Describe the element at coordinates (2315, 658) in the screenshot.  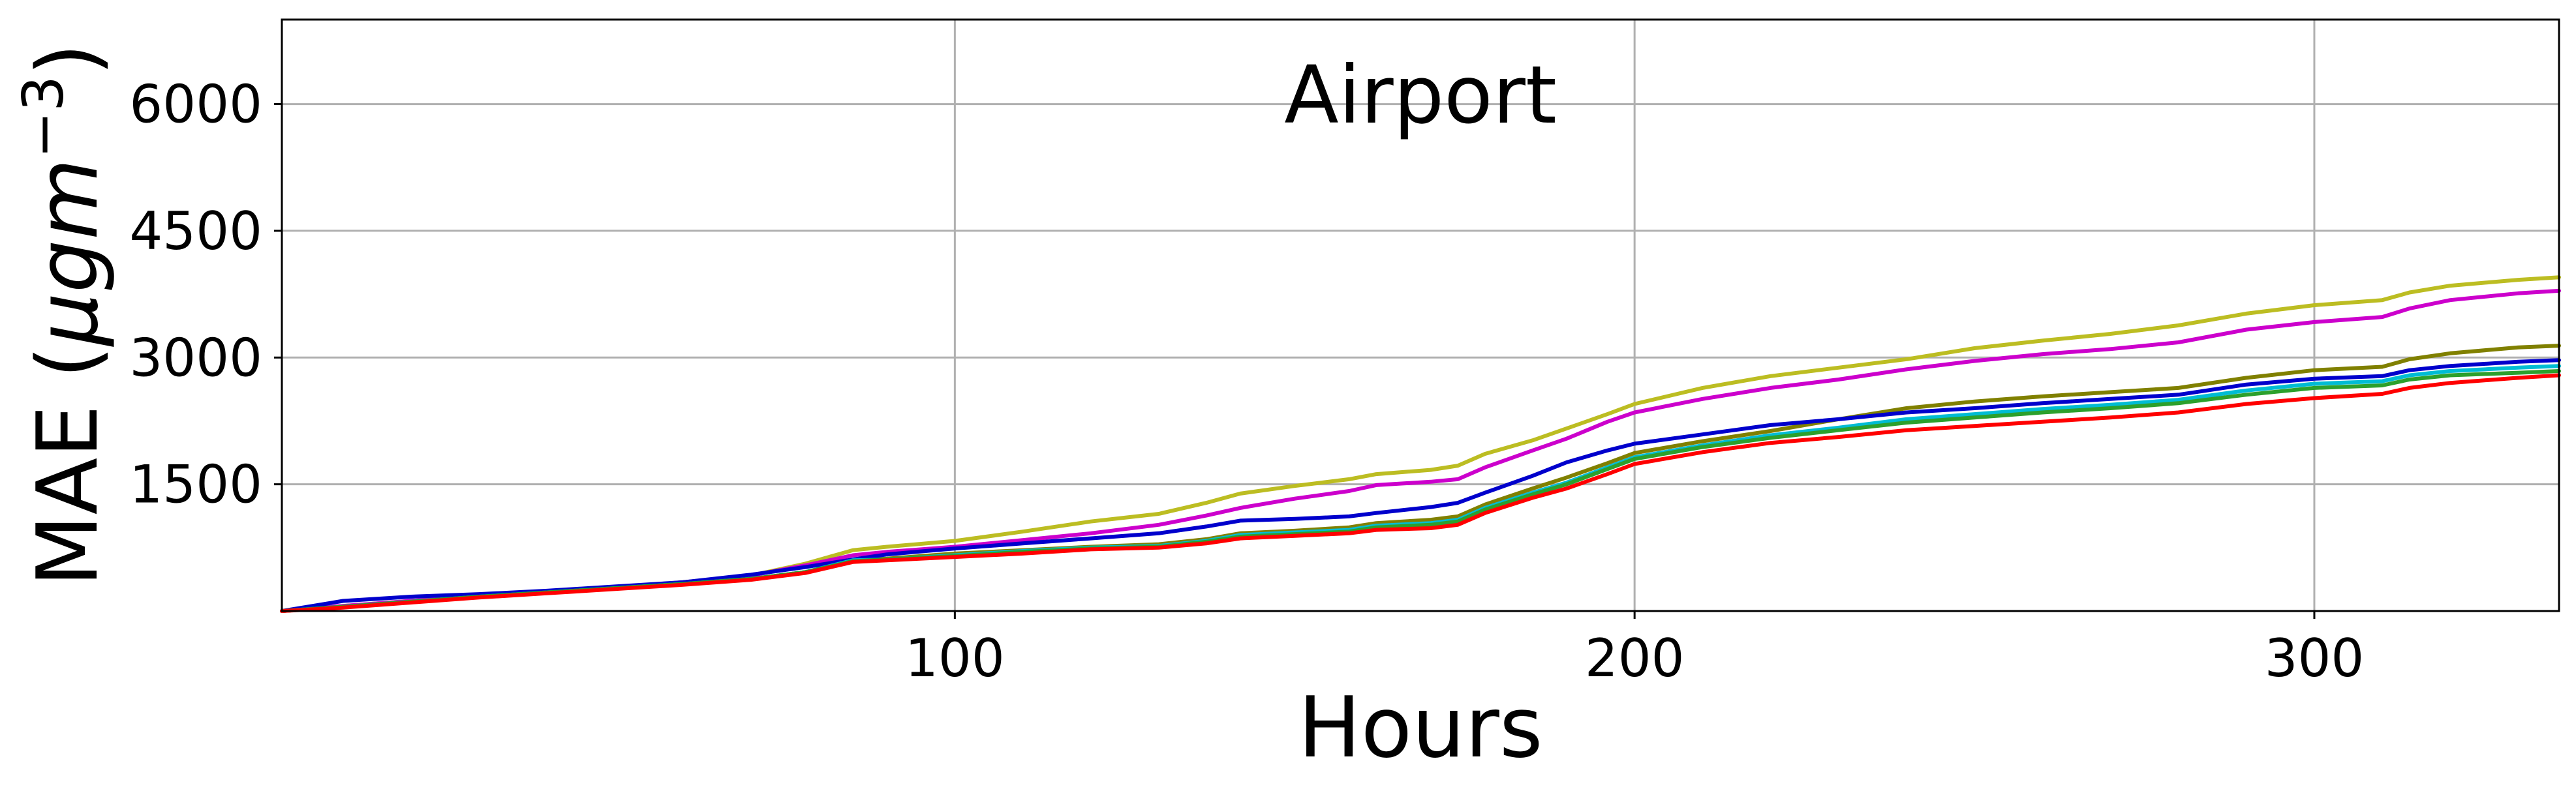
I see `x-tick-label: 300` at that location.